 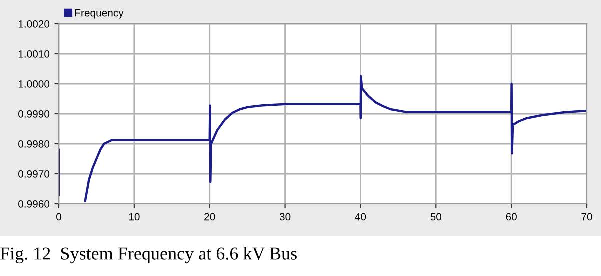 What do you see at coordinates (34, 24) in the screenshot?
I see `y-tick-label: 1.0020` at bounding box center [34, 24].